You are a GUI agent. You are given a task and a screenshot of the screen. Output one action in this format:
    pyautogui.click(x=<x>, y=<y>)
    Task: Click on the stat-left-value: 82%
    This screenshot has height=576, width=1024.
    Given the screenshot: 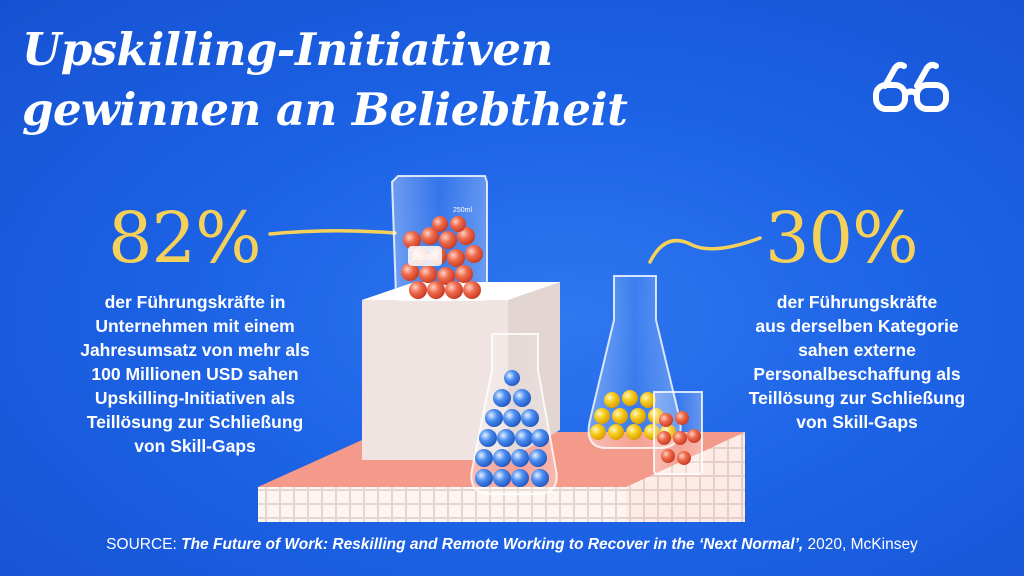 What is the action you would take?
    pyautogui.click(x=185, y=238)
    